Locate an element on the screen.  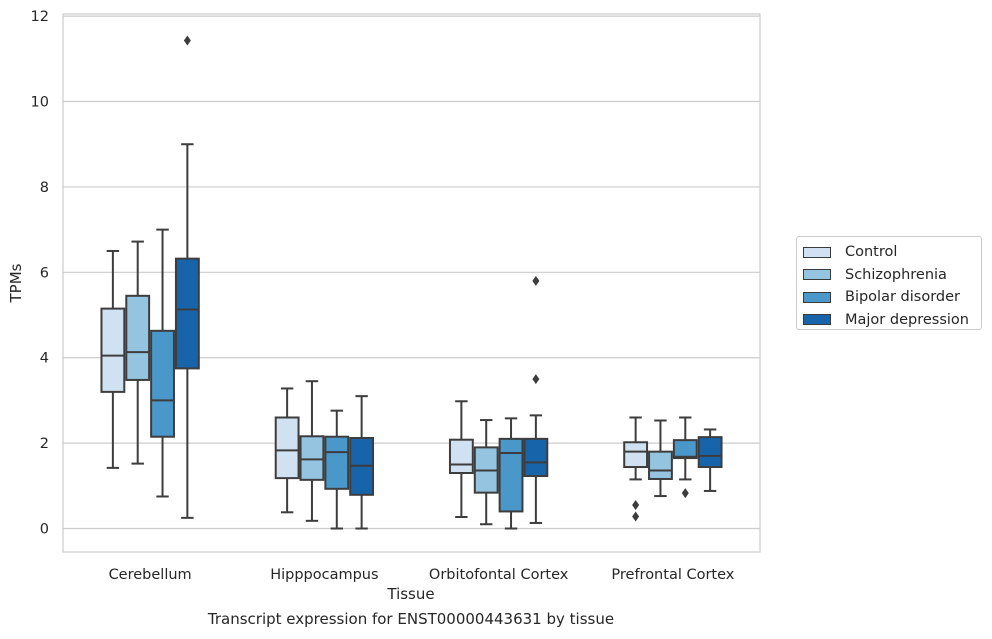
box-control-orbitofontal-cortex is located at coordinates (461, 456).